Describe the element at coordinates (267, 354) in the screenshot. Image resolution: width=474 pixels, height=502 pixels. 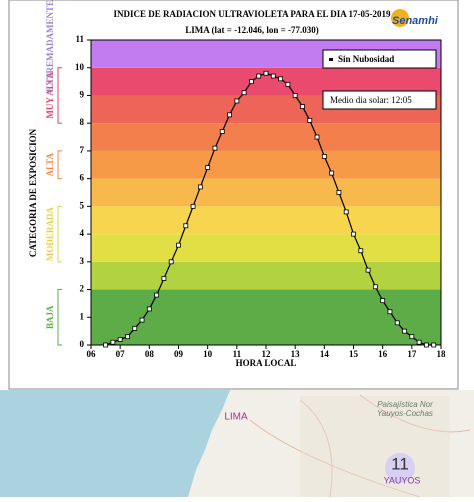
I see `x-tick-label: 12` at that location.